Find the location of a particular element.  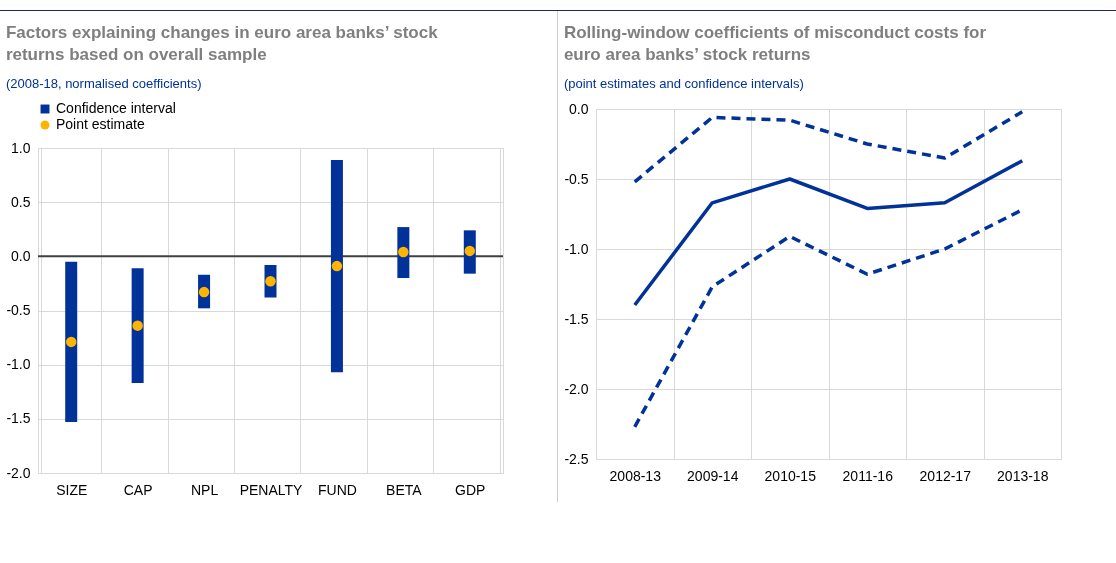

x-tick-label: 2008-13 is located at coordinates (635, 475).